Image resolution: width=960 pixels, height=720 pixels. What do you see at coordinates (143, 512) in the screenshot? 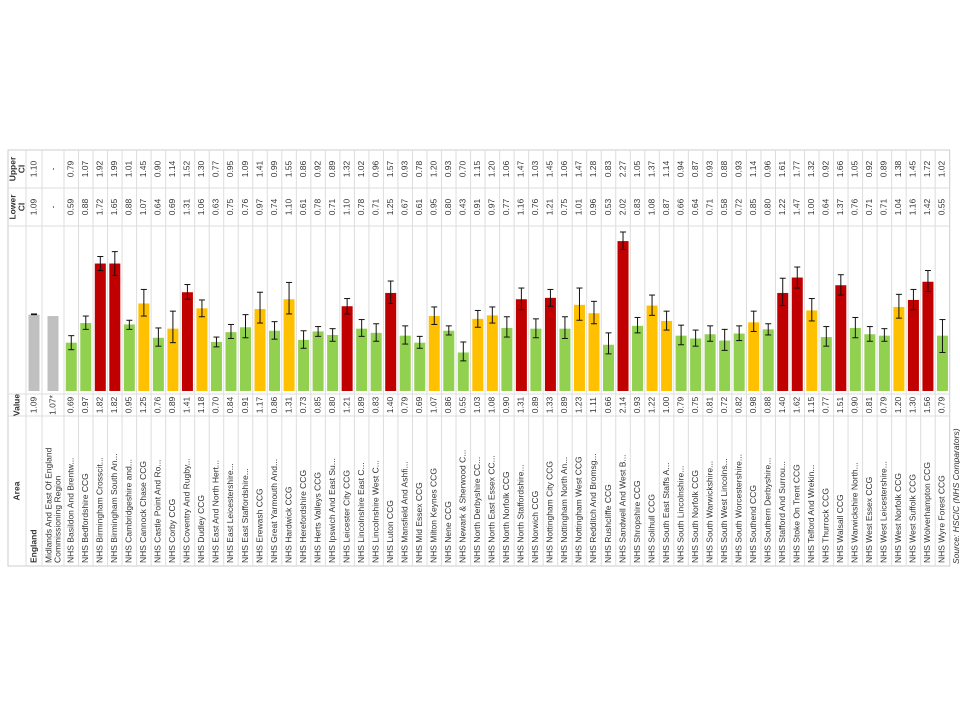
I see `area-link: NHS Cannock Chase CCG` at bounding box center [143, 512].